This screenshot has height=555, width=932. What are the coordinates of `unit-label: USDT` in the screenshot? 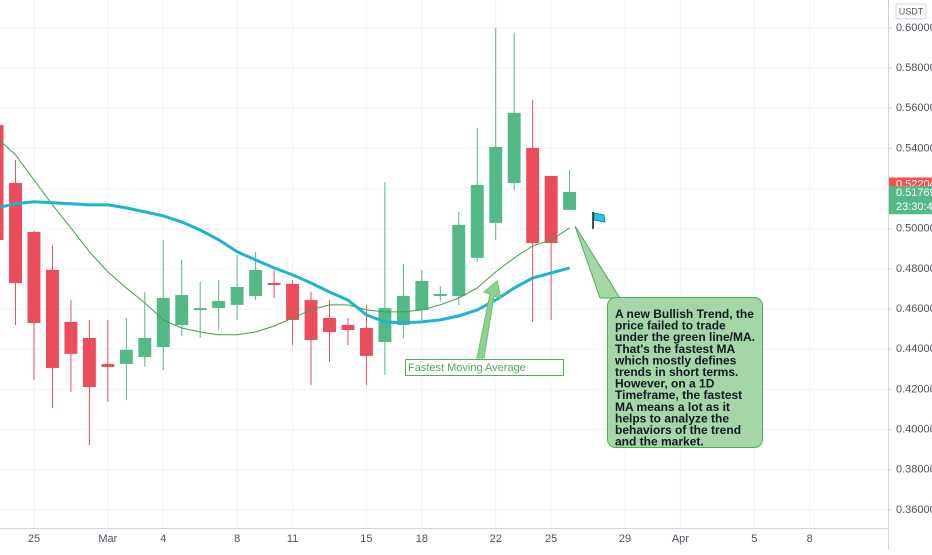 It's located at (911, 11).